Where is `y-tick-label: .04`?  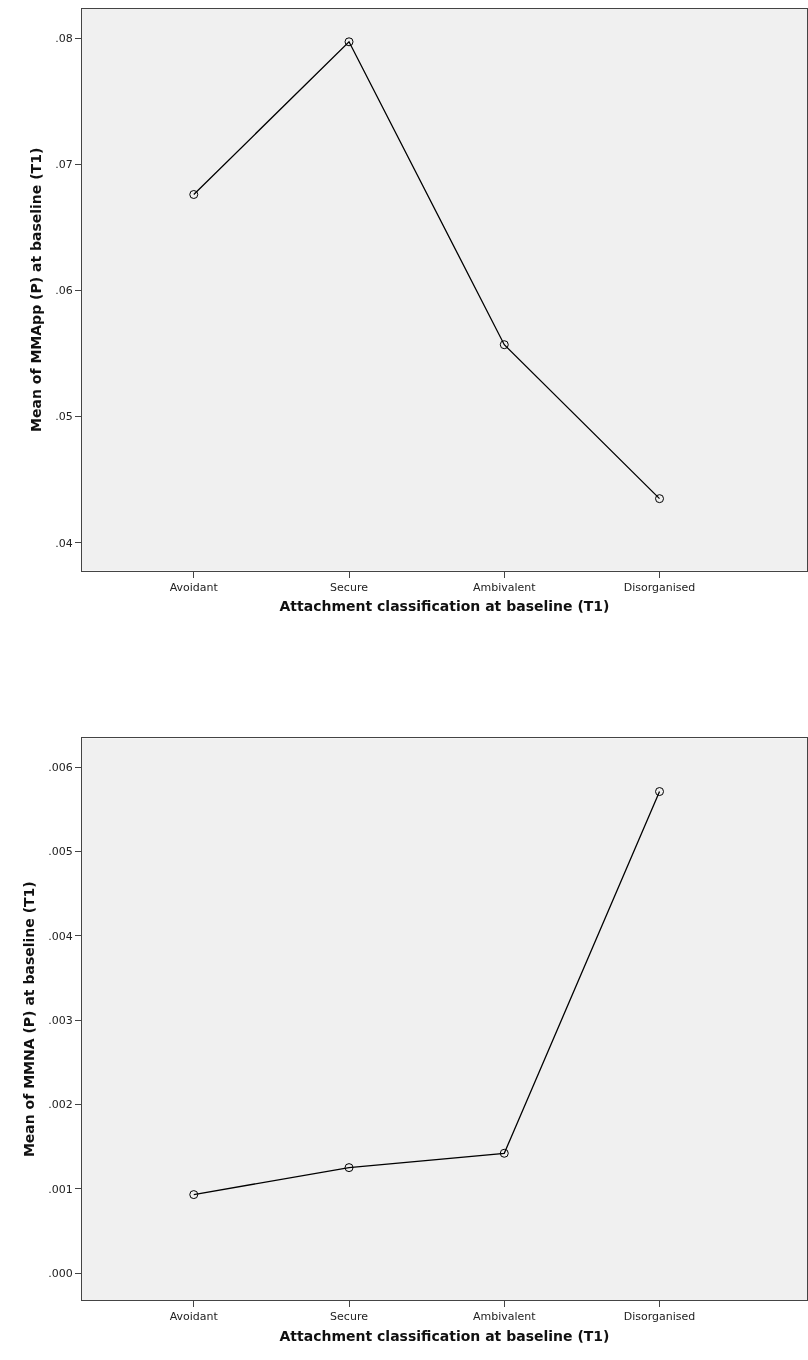
y-tick-label: .04 is located at coordinates (64, 543).